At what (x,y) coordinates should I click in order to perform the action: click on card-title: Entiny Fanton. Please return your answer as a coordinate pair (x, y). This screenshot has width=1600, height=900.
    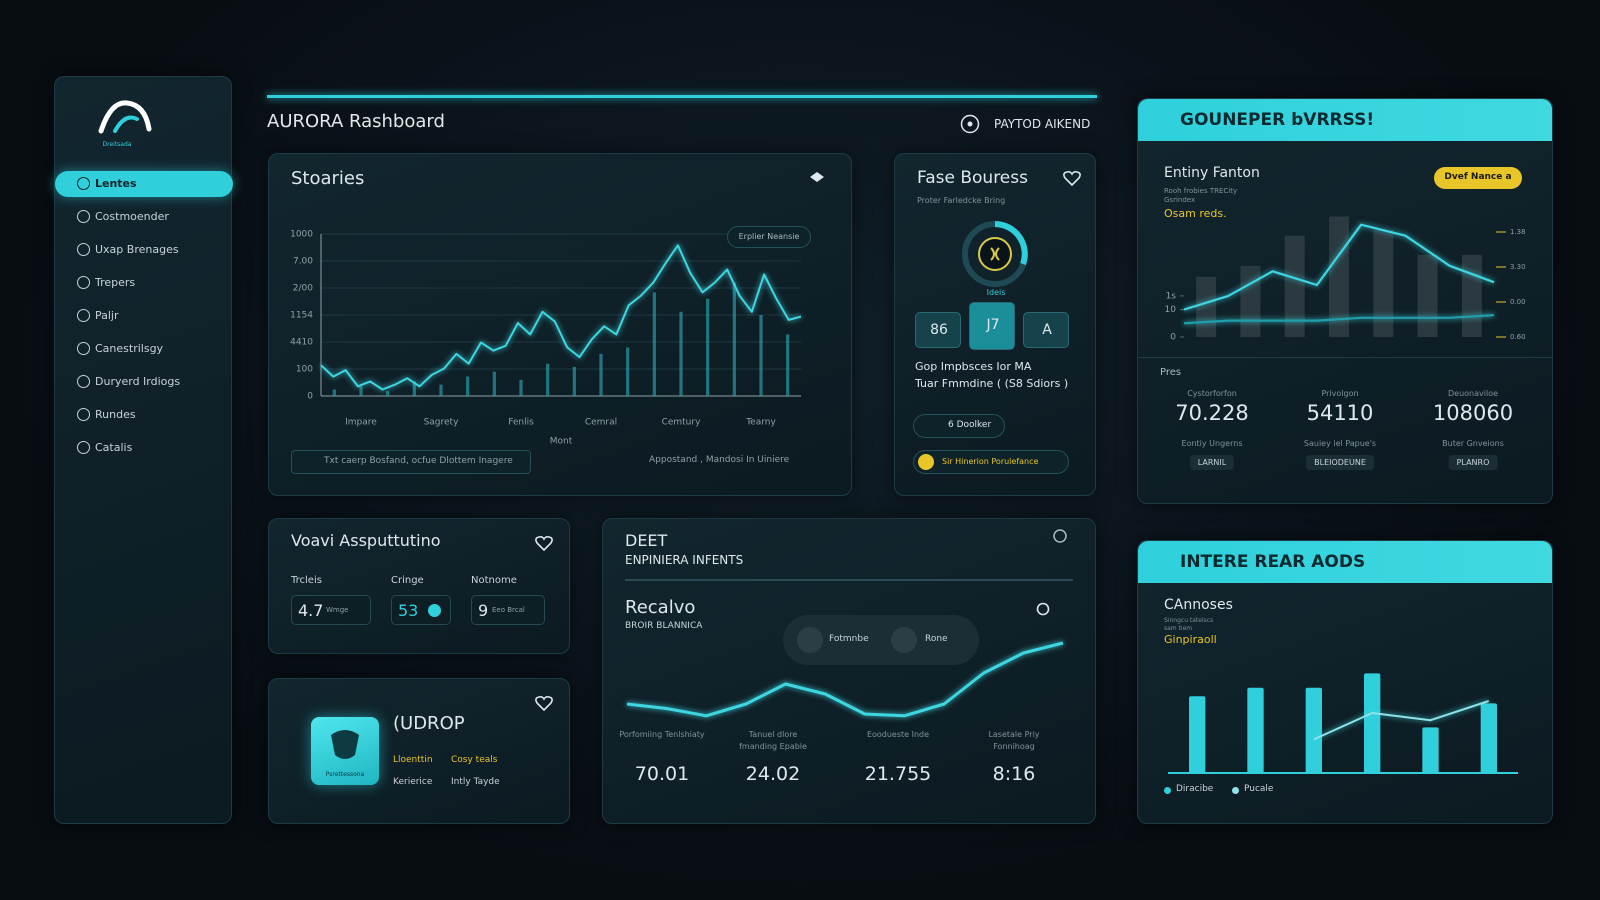
    Looking at the image, I should click on (1212, 173).